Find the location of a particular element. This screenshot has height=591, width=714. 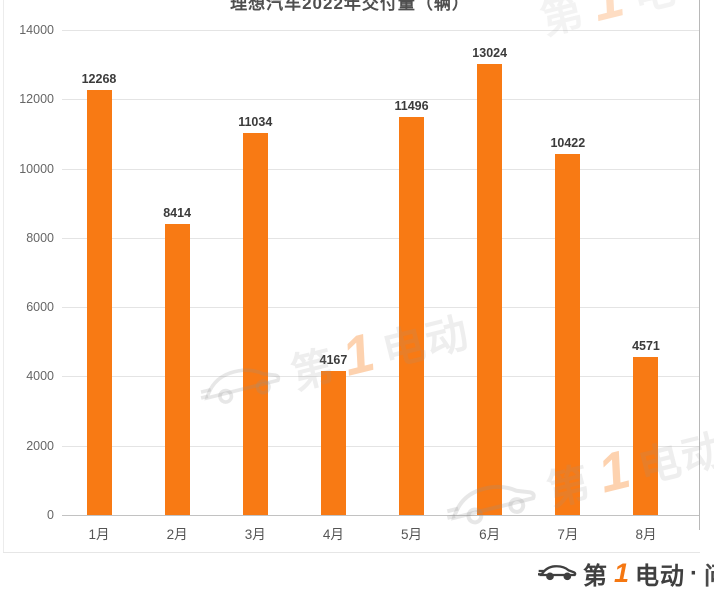

bar-value-label: 8414 is located at coordinates (177, 213).